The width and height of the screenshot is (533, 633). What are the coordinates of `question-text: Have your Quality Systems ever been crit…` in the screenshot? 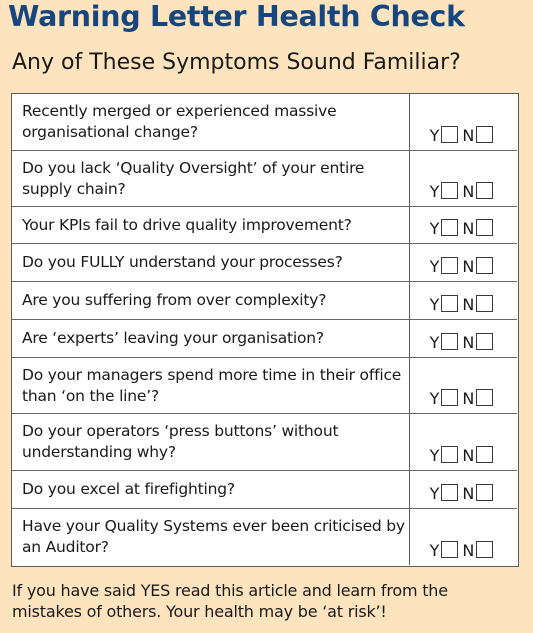 It's located at (211, 537).